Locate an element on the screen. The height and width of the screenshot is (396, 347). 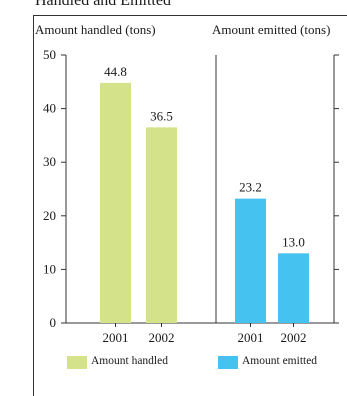
y-tick-label: 30 is located at coordinates (49, 161).